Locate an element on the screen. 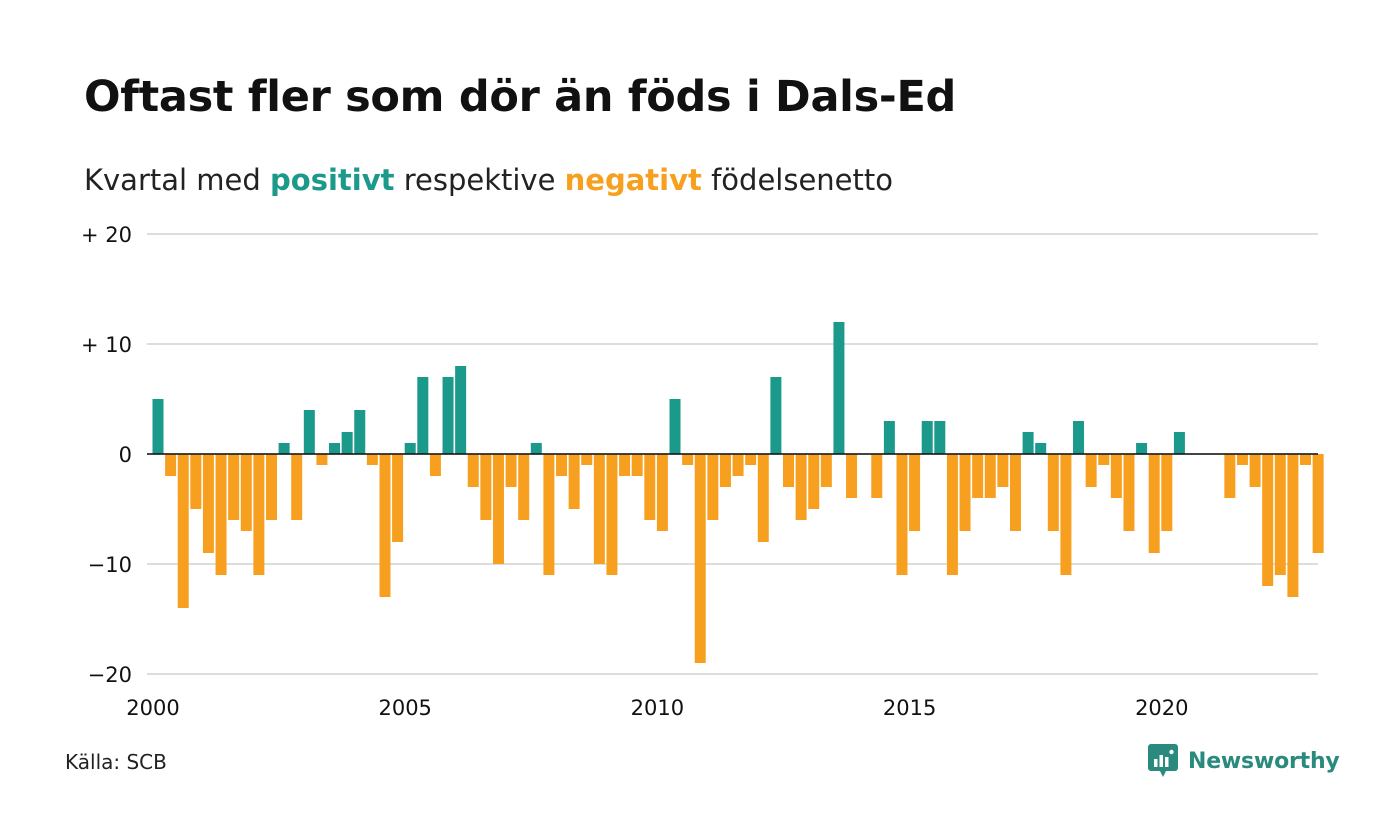 The image size is (1400, 840). y-tick-label: + 10 is located at coordinates (106, 345).